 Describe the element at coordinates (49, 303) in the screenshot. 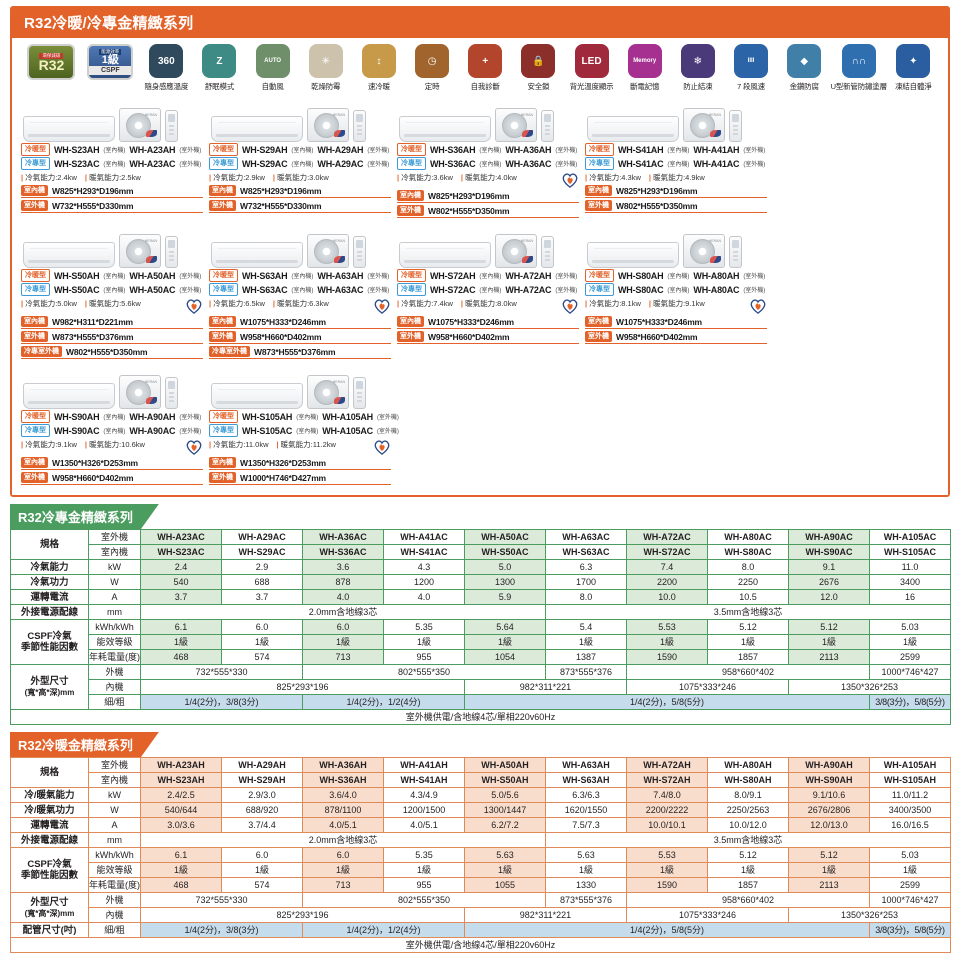

I see `cooling-capacity: | 冷氣能力:5.0kw` at that location.